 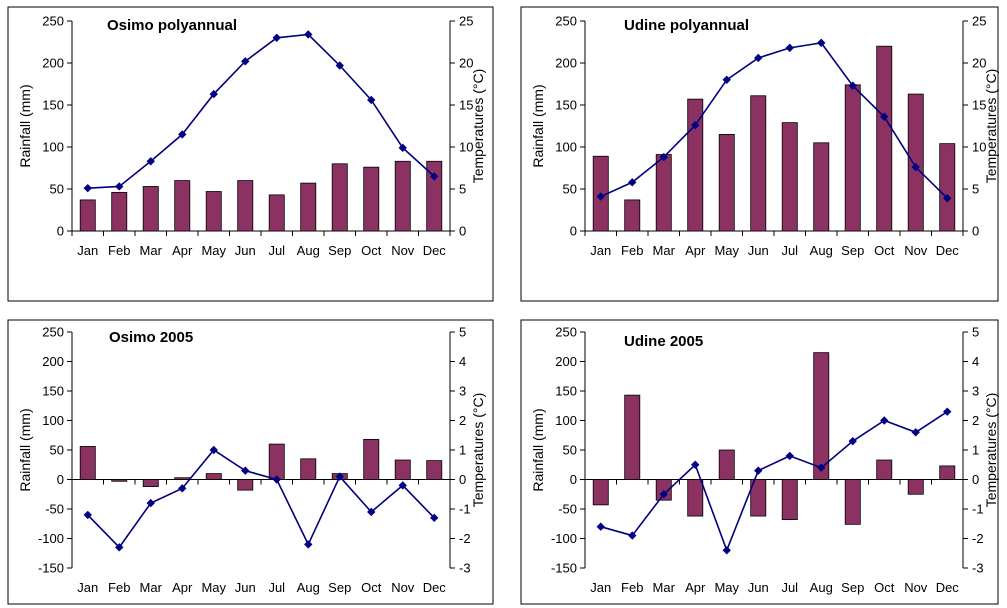 What do you see at coordinates (462, 361) in the screenshot?
I see `right-tick-label: 4` at bounding box center [462, 361].